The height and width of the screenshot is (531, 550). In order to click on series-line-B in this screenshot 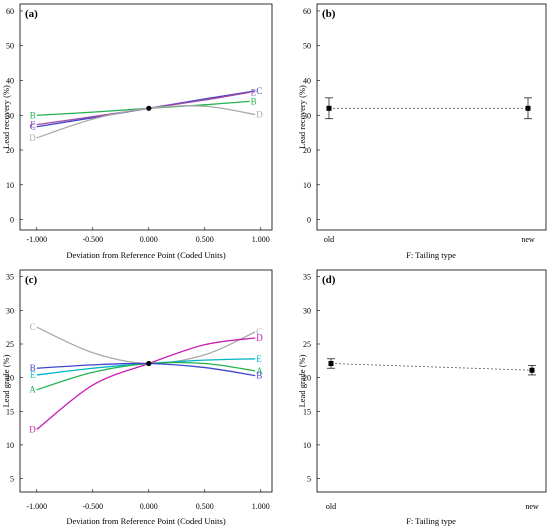, I will do `click(143, 108)`.